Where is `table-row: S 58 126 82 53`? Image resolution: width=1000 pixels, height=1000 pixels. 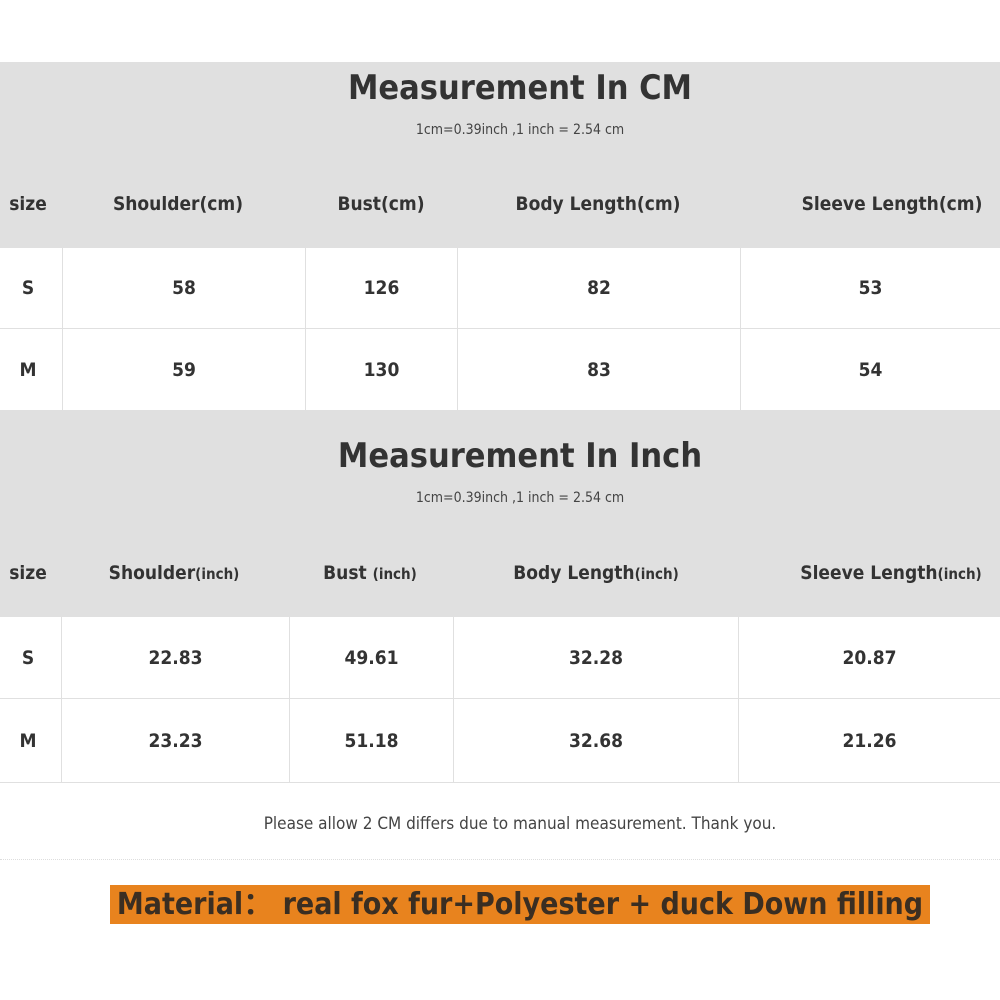
table-row: S 58 126 82 53 is located at coordinates (500, 288).